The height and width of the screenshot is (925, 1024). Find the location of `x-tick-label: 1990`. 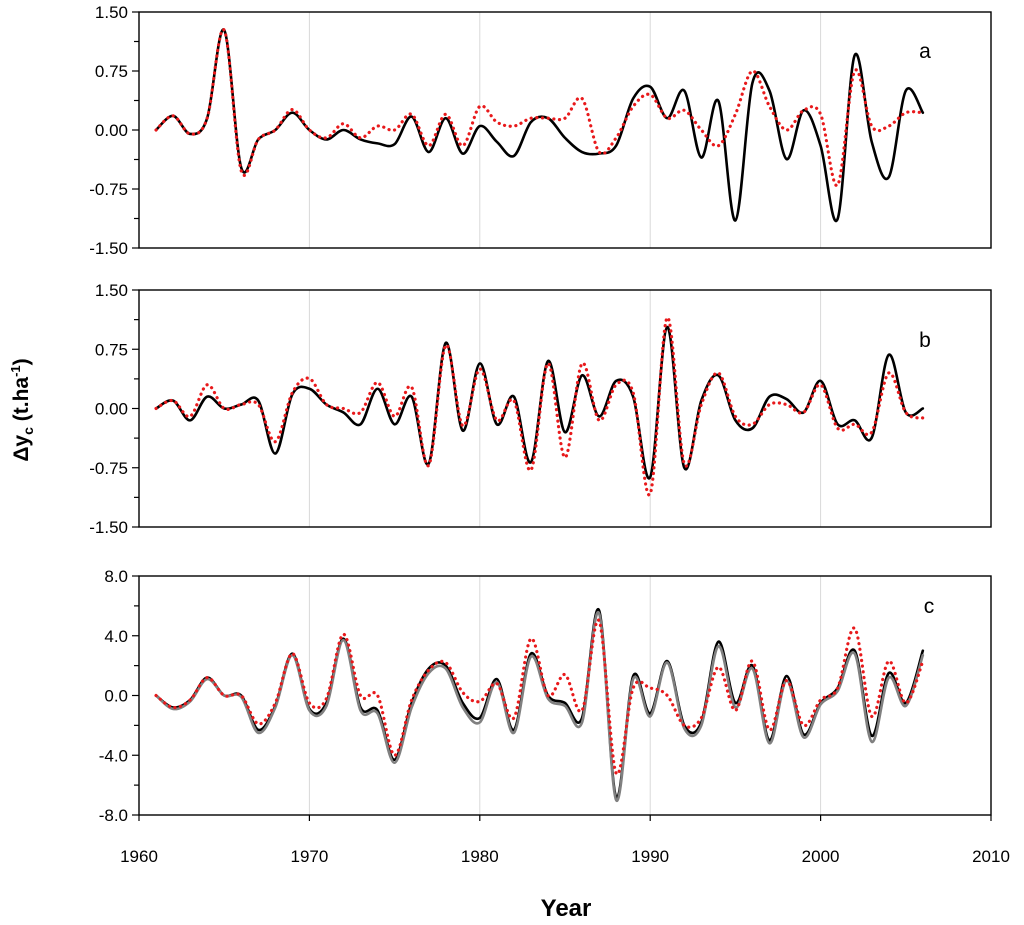

x-tick-label: 1990 is located at coordinates (650, 856).